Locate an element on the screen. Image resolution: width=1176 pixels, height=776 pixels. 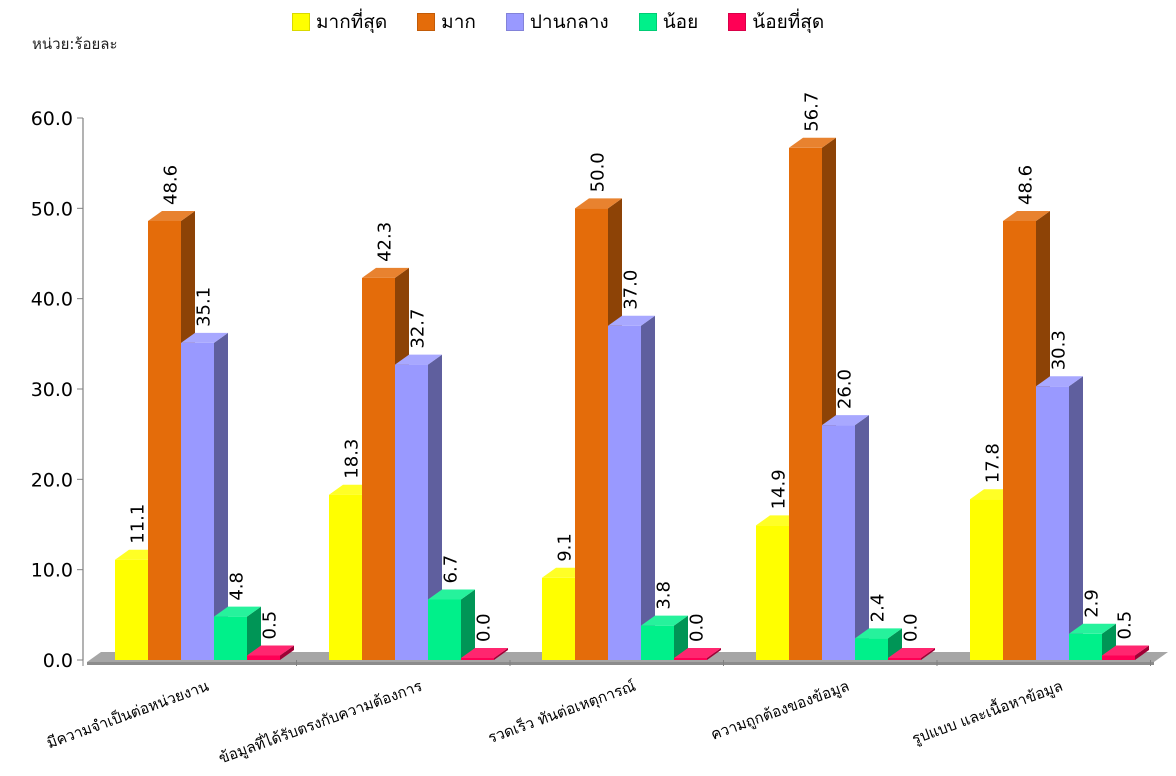
chart-floor-edge is located at coordinates (620, 663).